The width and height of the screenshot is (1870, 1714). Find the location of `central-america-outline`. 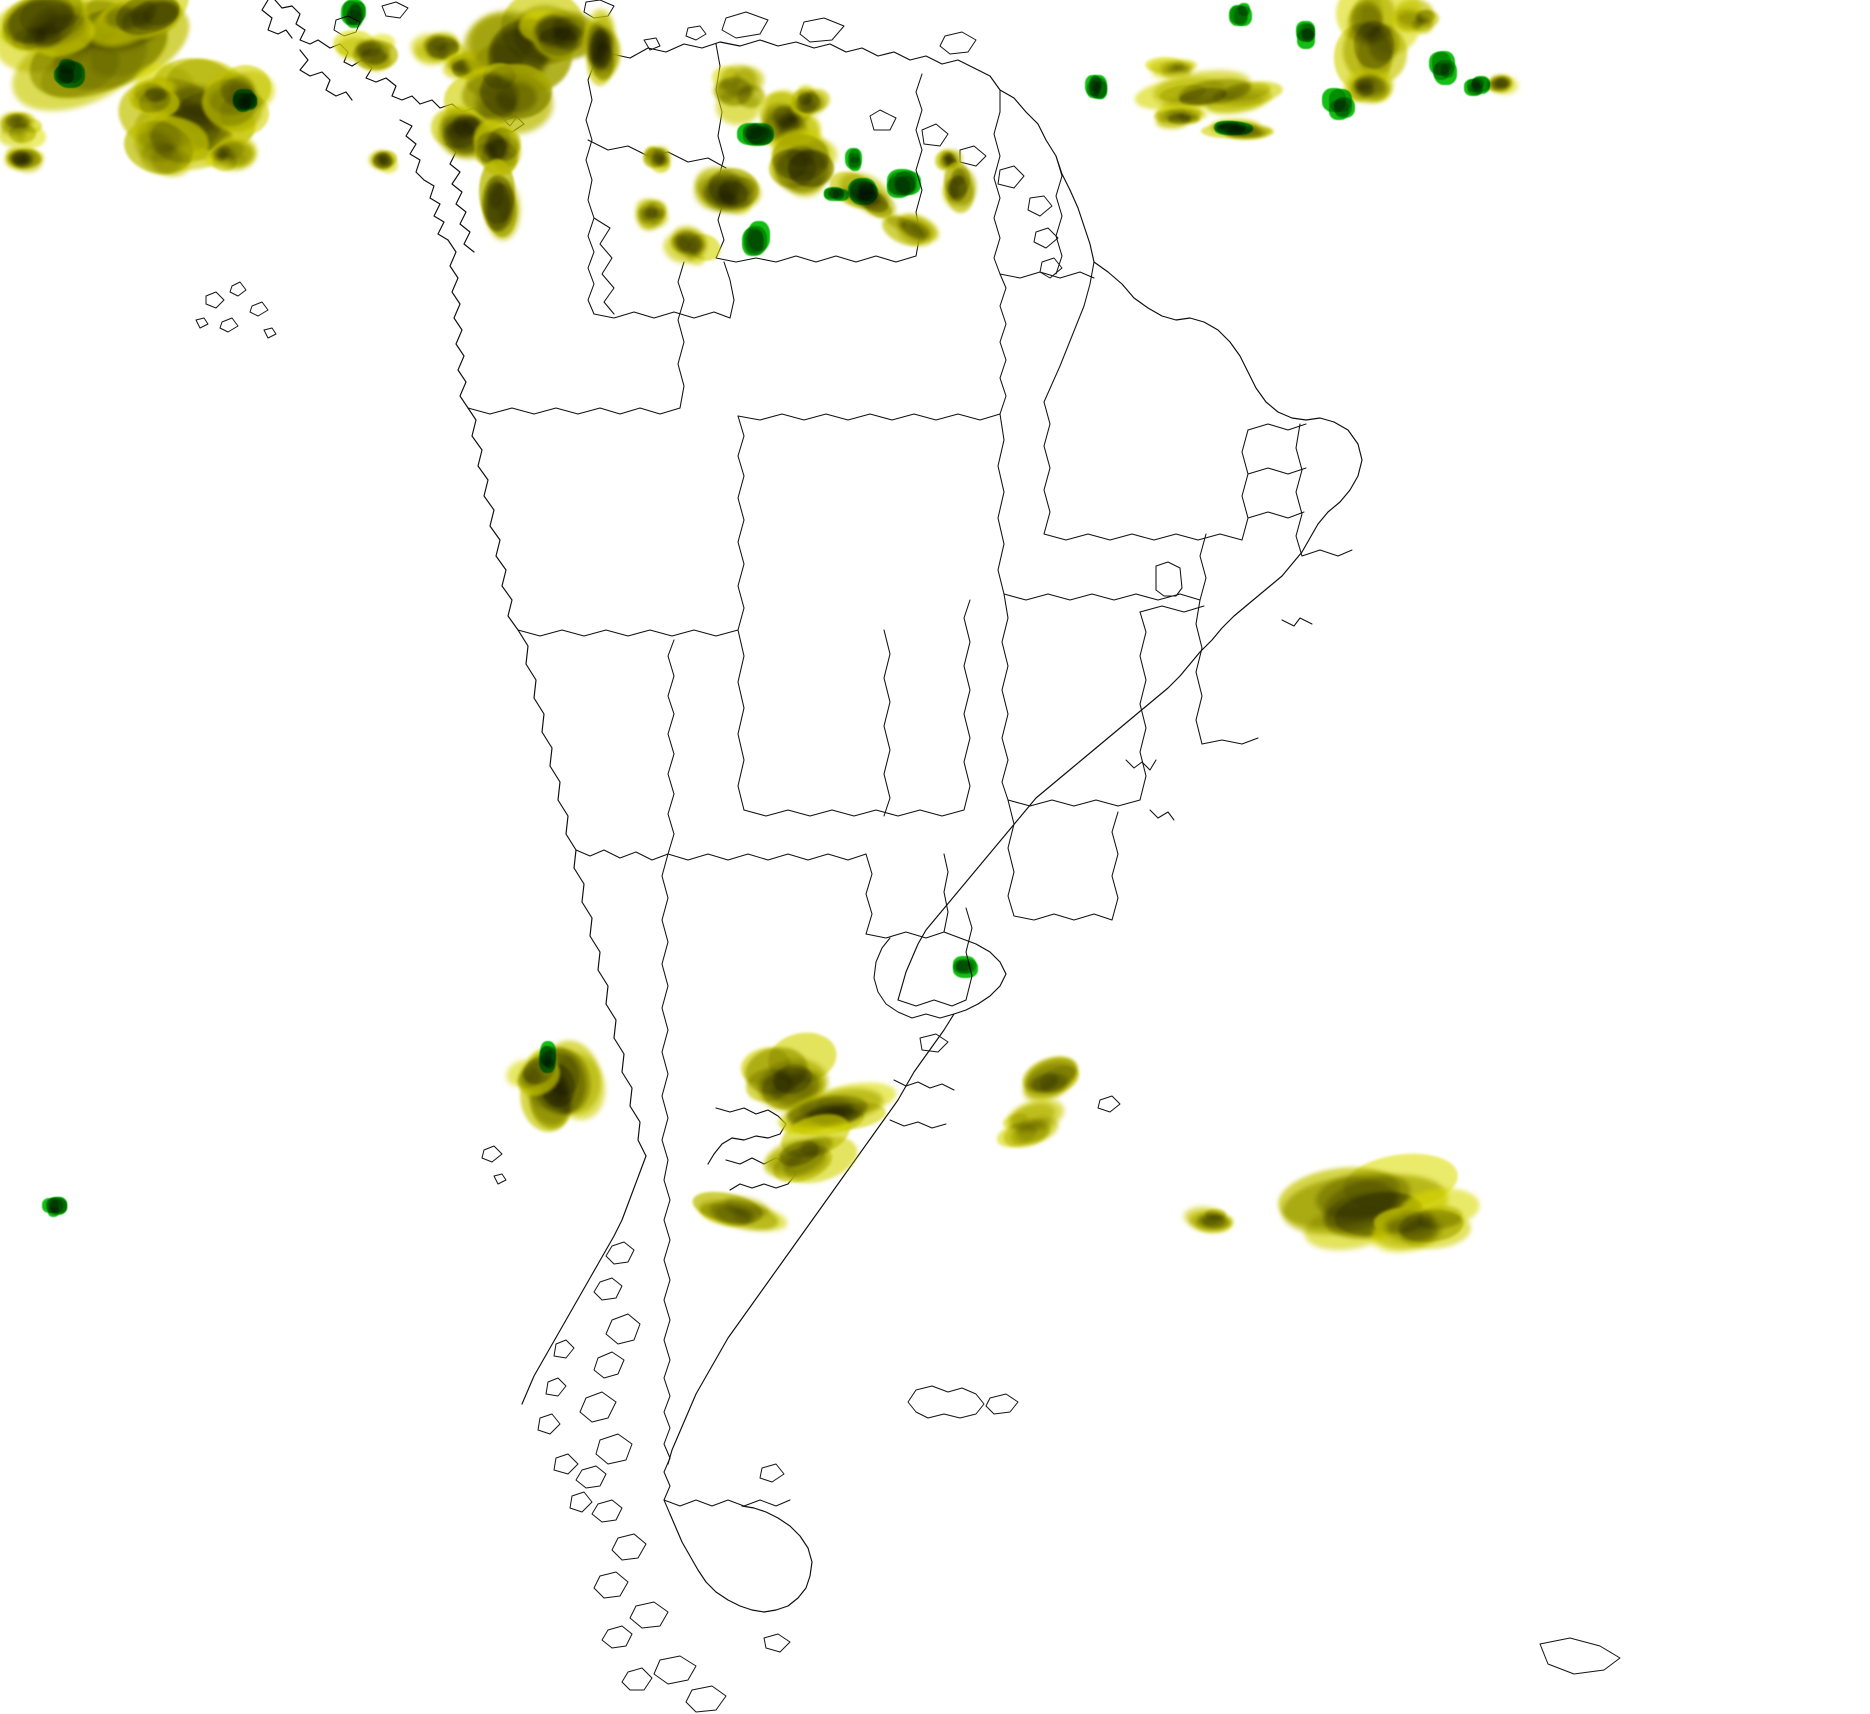

central-america-outline is located at coordinates (341, 52).